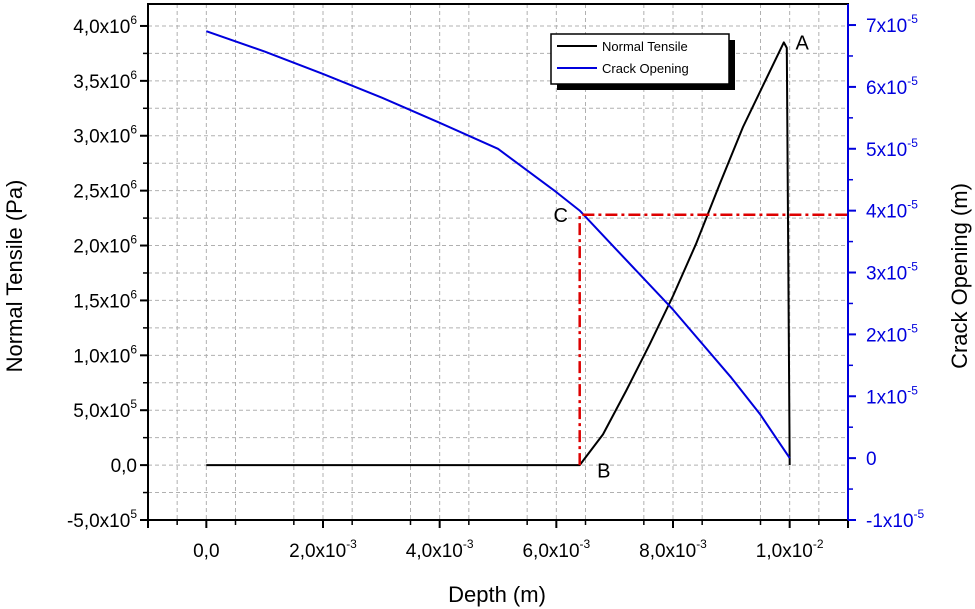 This screenshot has width=975, height=609. What do you see at coordinates (105, 80) in the screenshot?
I see `left-y-tick-label: 3,5x10⁶` at bounding box center [105, 80].